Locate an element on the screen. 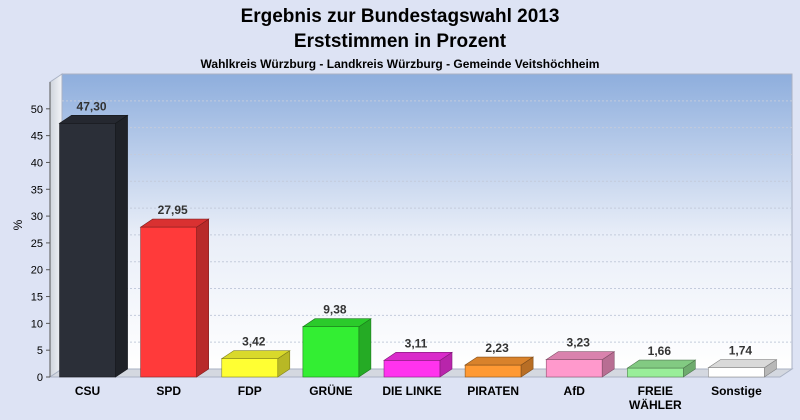  y-tick-label: 5 is located at coordinates (40, 351).